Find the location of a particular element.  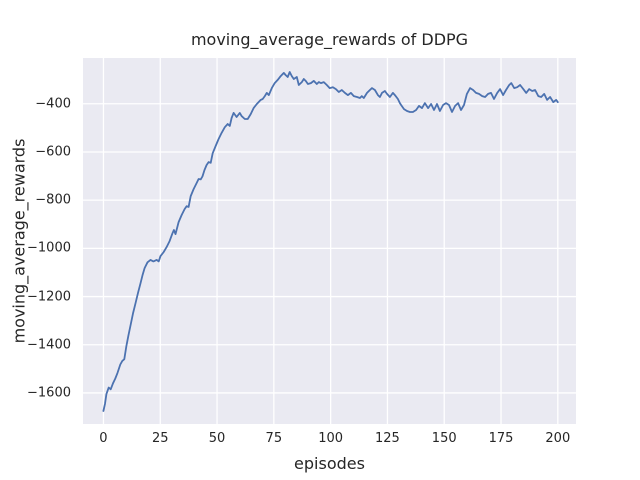

x-tick-label: 125 is located at coordinates (387, 438).